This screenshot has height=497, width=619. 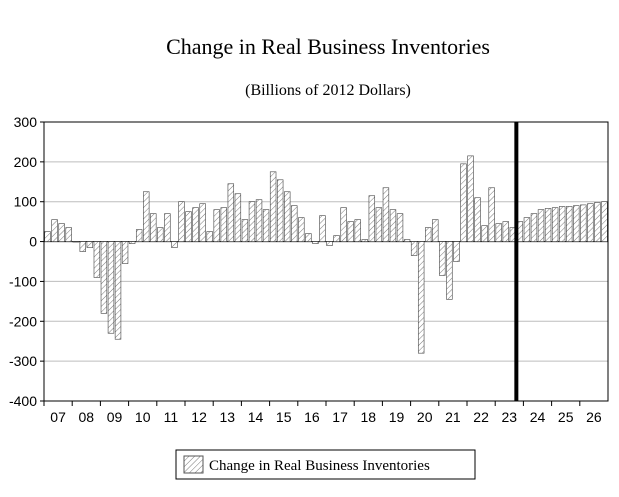 What do you see at coordinates (87, 417) in the screenshot?
I see `x-tick-label: 08` at bounding box center [87, 417].